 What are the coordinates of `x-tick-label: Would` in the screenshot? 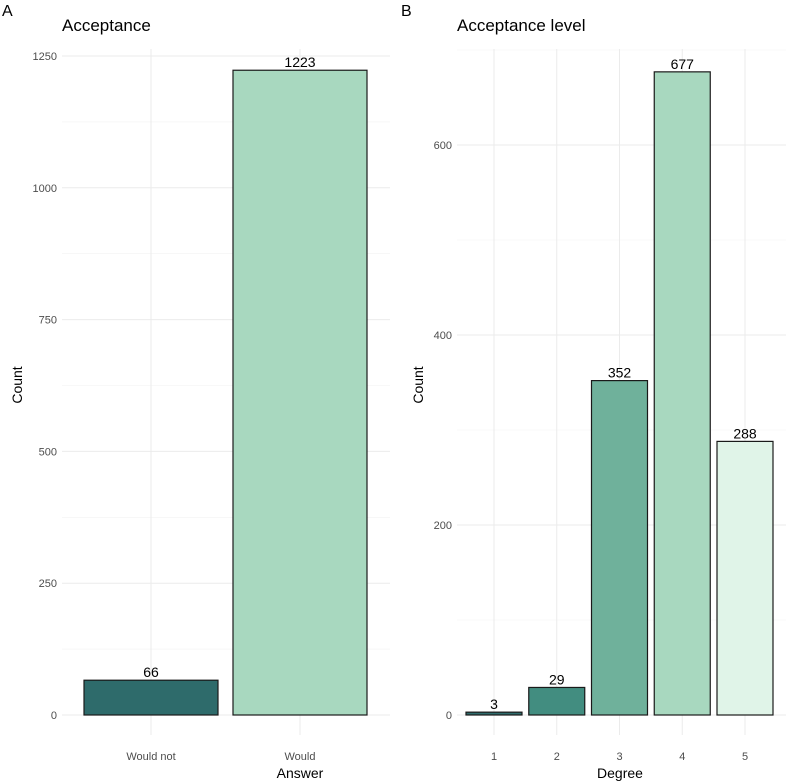 It's located at (300, 757).